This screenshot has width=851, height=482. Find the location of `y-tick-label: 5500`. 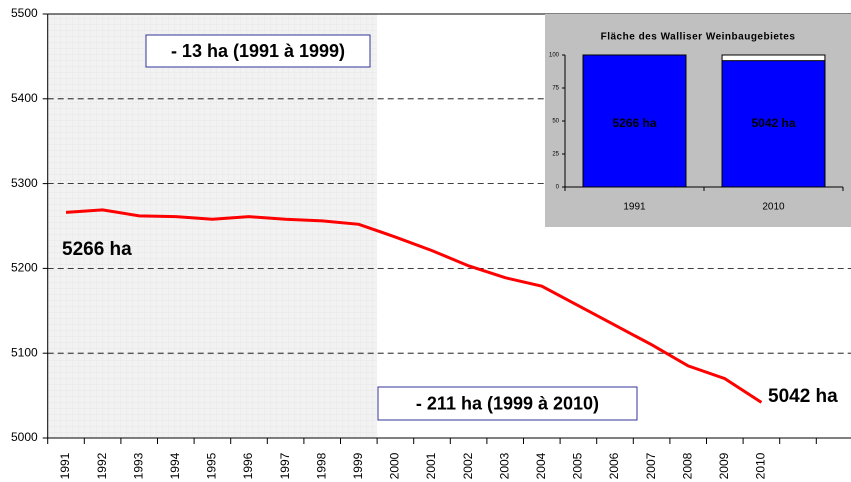

y-tick-label: 5500 is located at coordinates (24, 13).